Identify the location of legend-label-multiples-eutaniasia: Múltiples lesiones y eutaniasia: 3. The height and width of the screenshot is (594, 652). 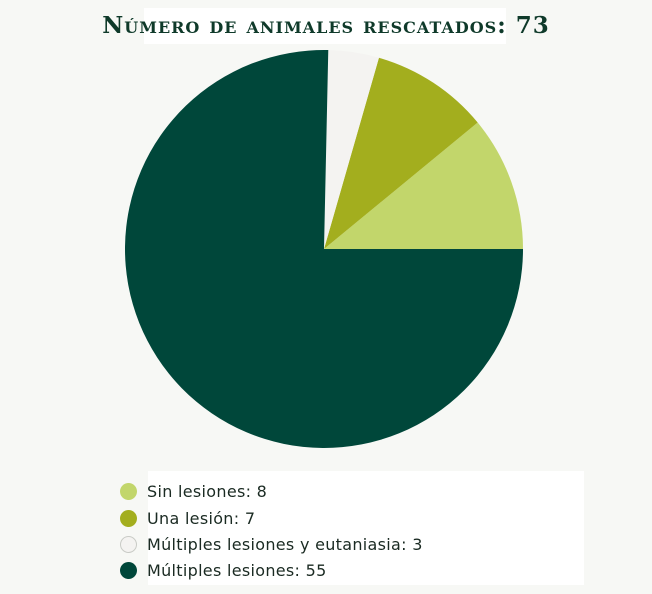
(285, 544).